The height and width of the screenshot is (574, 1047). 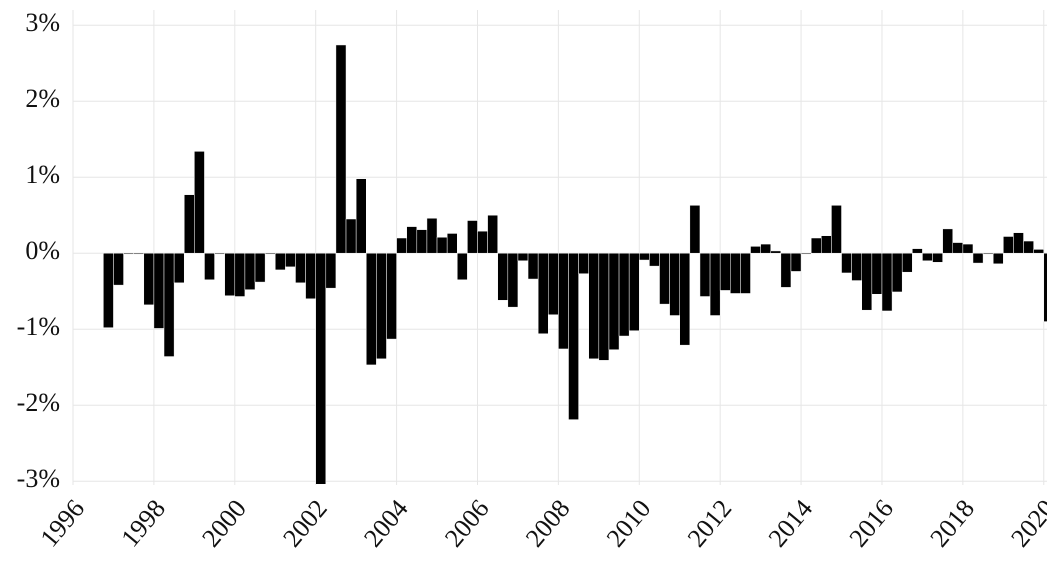 What do you see at coordinates (548, 523) in the screenshot?
I see `x-tick-label: 2008` at bounding box center [548, 523].